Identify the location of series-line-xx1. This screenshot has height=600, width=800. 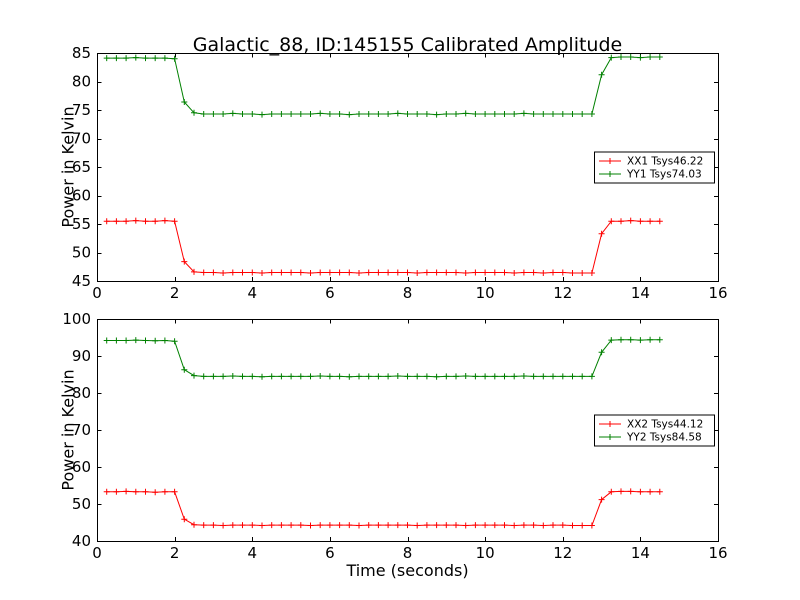
(383, 247).